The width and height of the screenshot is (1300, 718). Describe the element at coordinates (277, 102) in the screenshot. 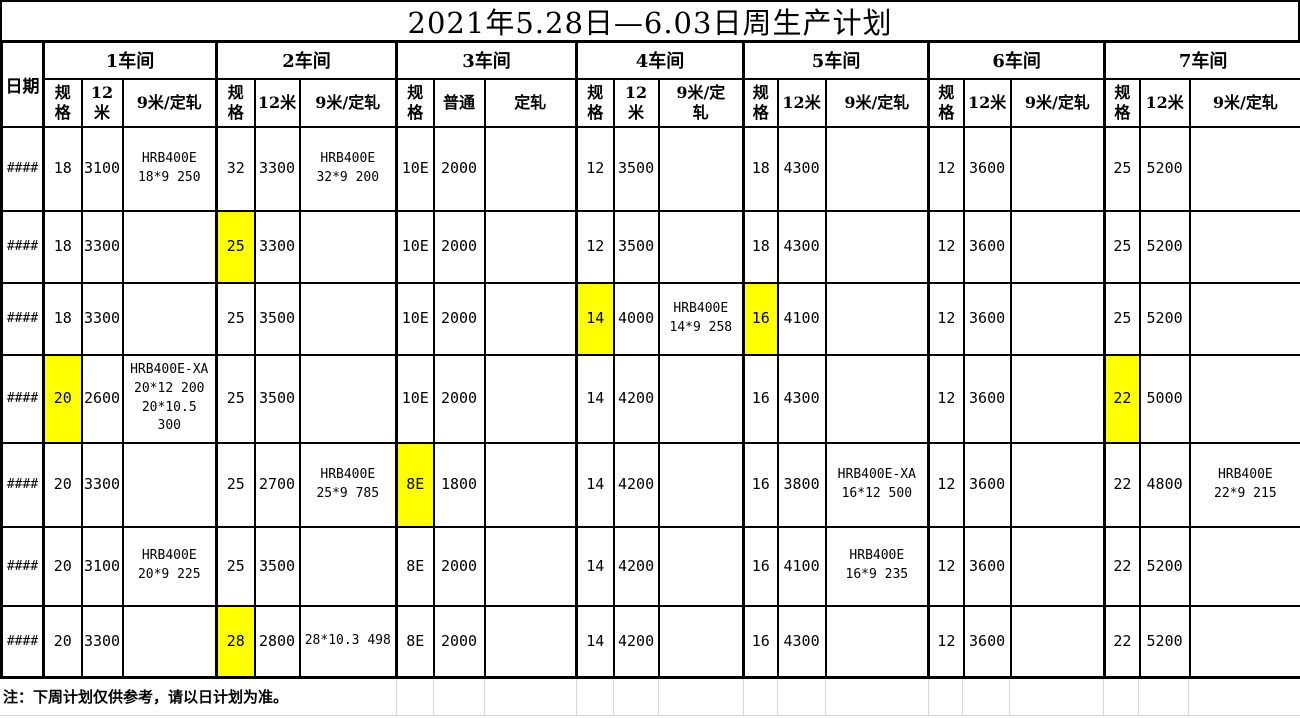

I see `column-header: 12米` at that location.